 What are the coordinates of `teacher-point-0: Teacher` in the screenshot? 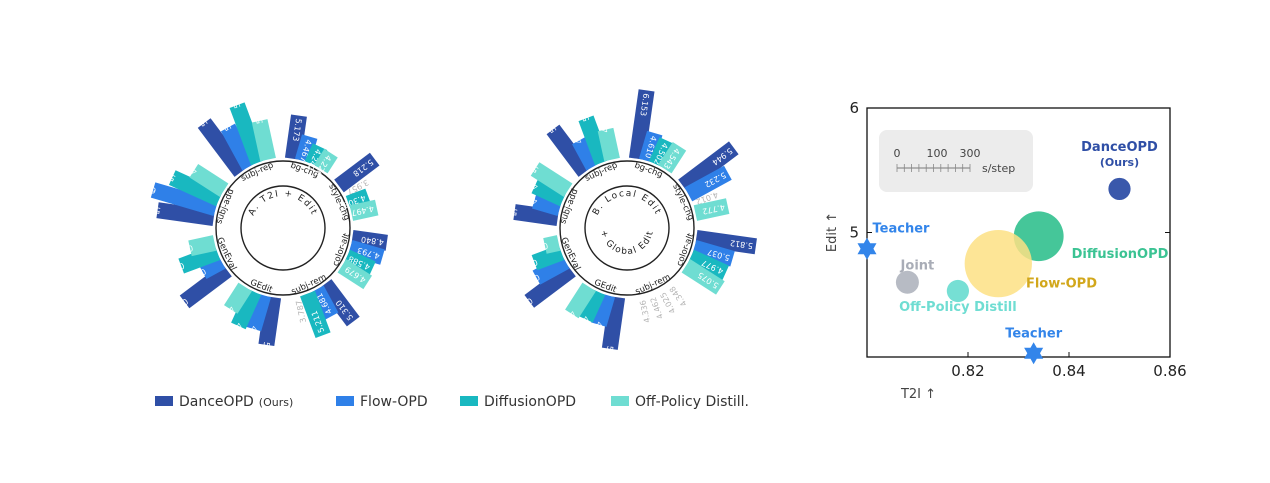 It's located at (894, 241).